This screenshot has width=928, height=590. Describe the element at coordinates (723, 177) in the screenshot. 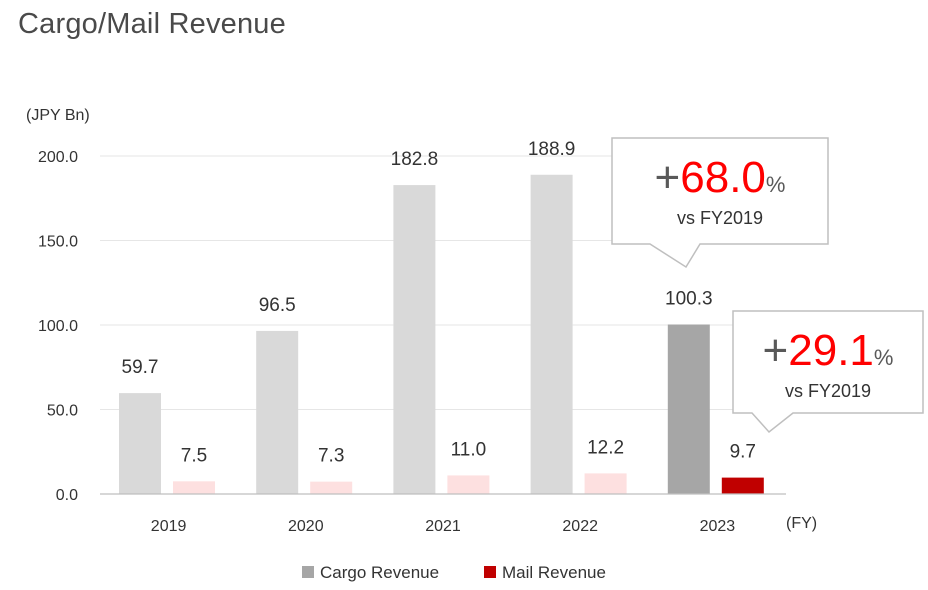

I see `cargo-callout-value: 68.0` at that location.